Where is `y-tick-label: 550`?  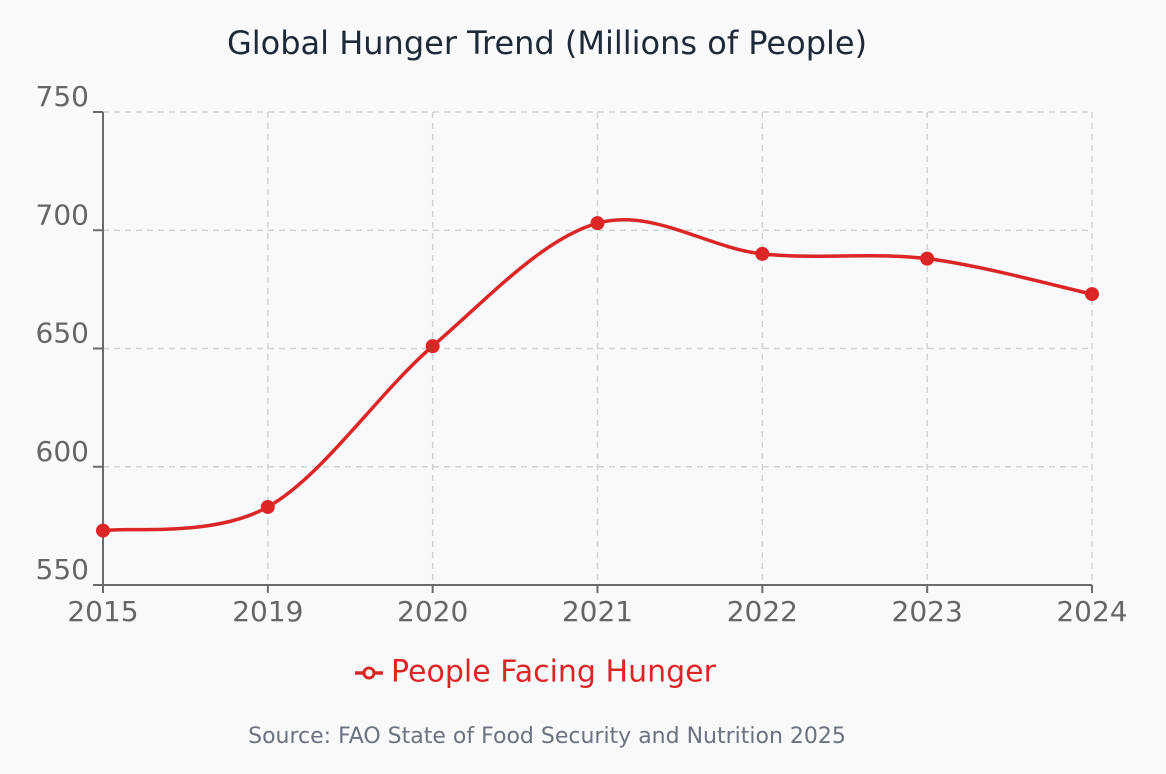
y-tick-label: 550 is located at coordinates (62, 569).